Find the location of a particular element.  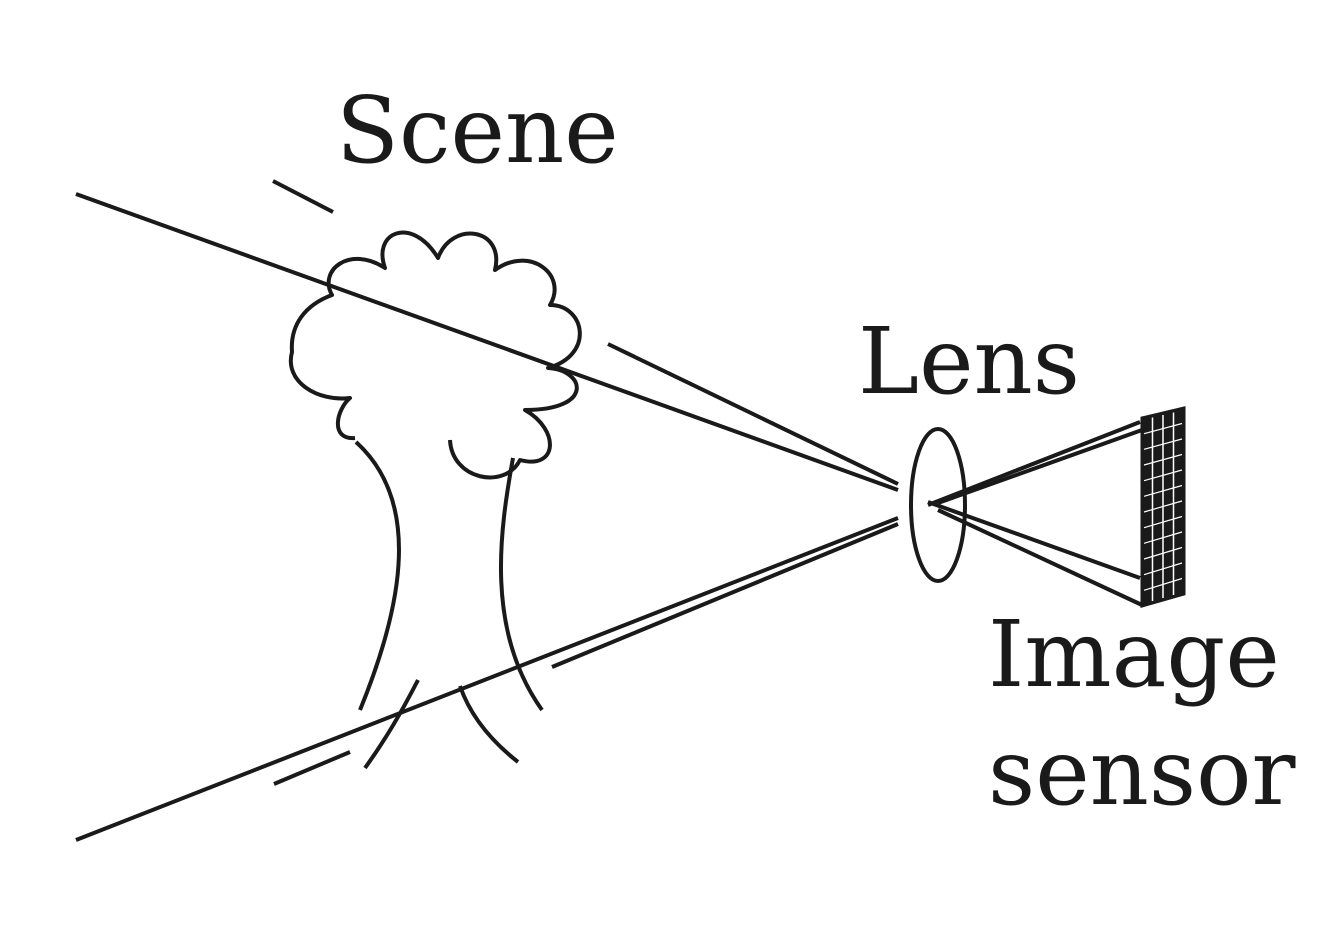

outgoing-rays is located at coordinates (1035, 513).